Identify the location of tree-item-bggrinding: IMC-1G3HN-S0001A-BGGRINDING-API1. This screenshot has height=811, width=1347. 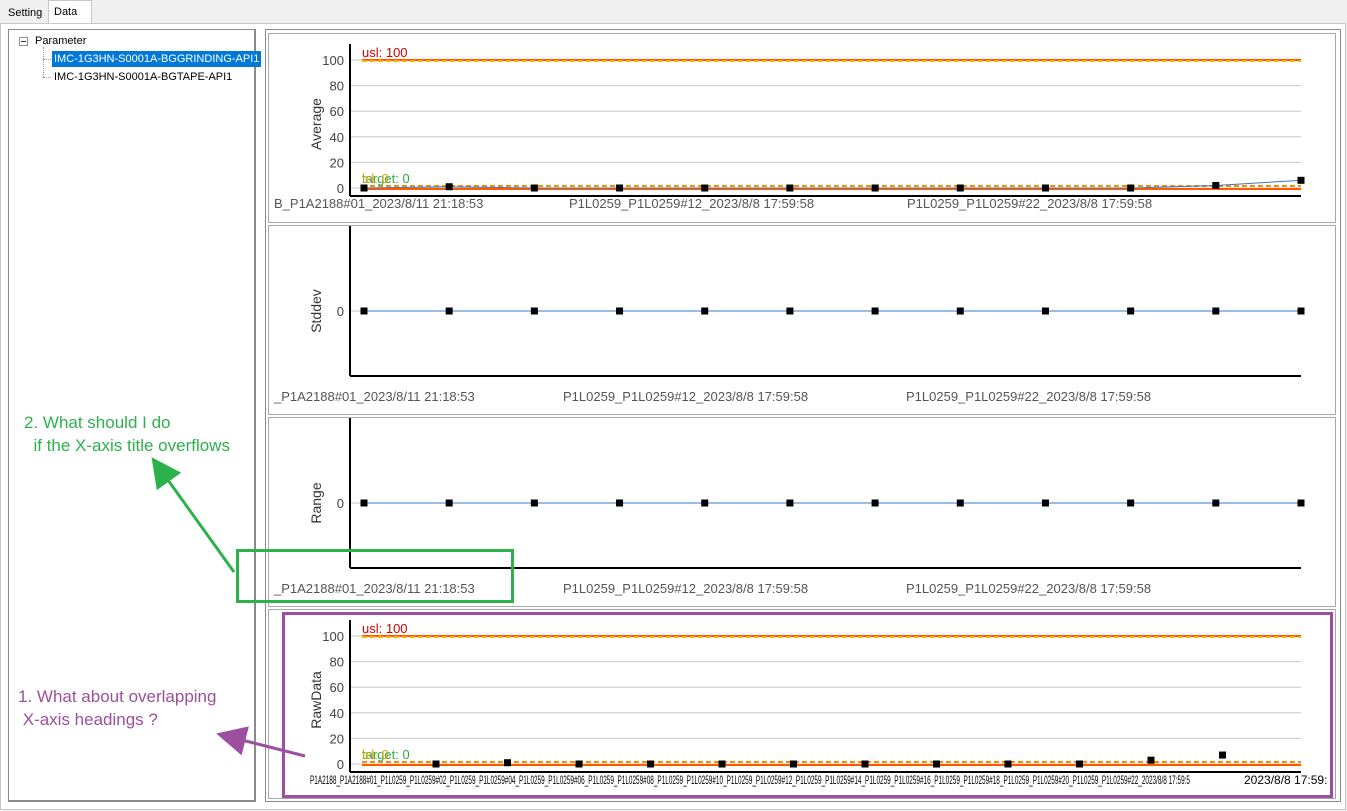
(157, 59).